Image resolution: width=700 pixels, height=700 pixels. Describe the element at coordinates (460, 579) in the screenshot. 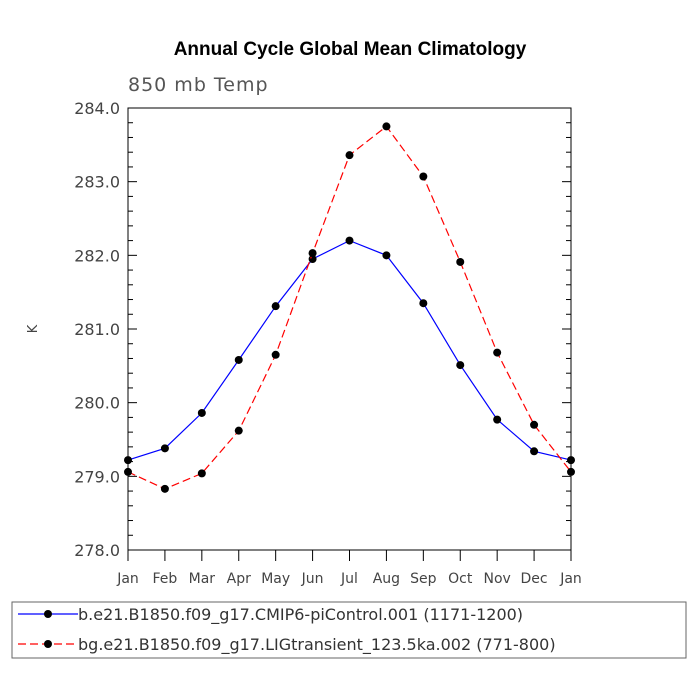

I see `x-tick-label: Oct` at that location.